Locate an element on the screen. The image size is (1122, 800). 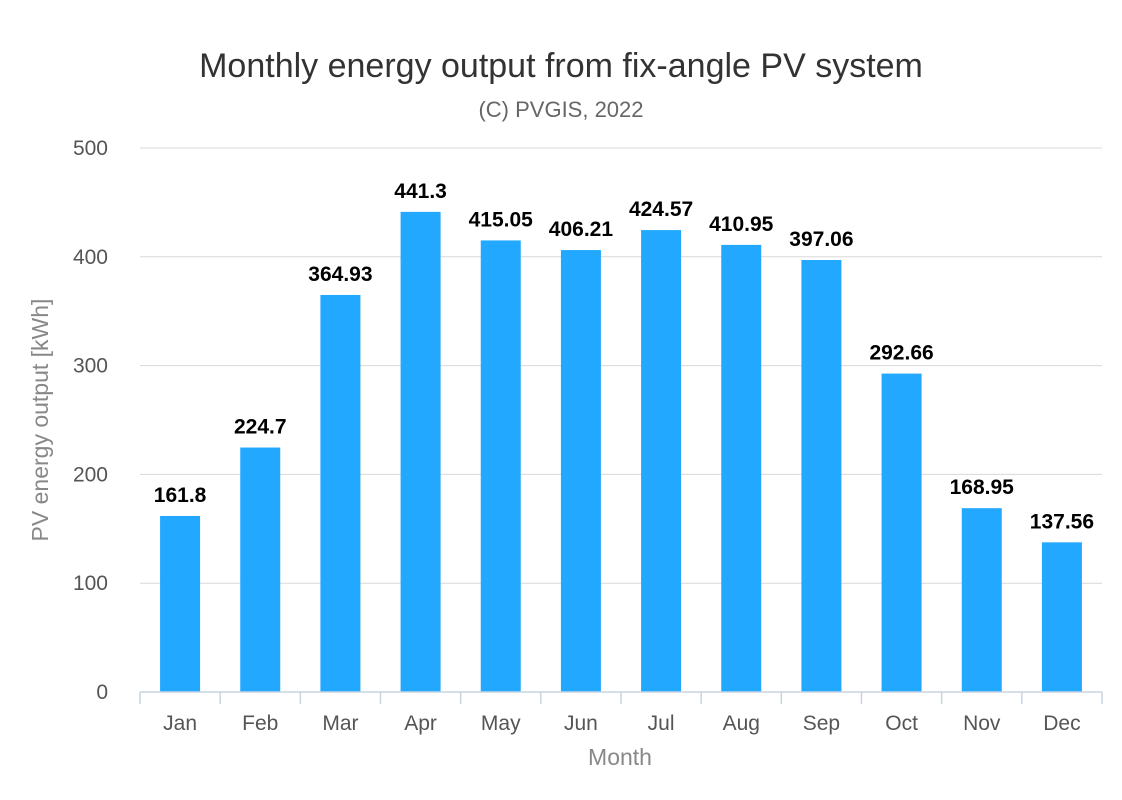
chart-subtitle: (C) PVGIS, 2022 is located at coordinates (560, 109).